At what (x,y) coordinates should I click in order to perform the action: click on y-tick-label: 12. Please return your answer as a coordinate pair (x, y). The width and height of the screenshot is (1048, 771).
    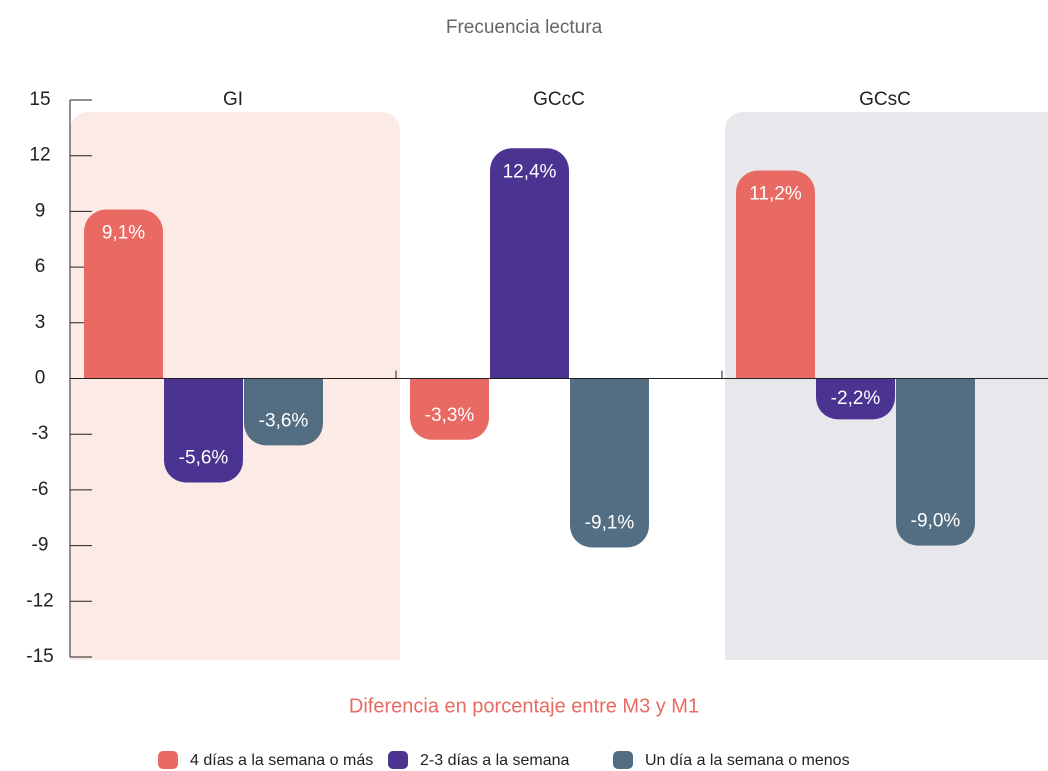
    Looking at the image, I should click on (39, 155).